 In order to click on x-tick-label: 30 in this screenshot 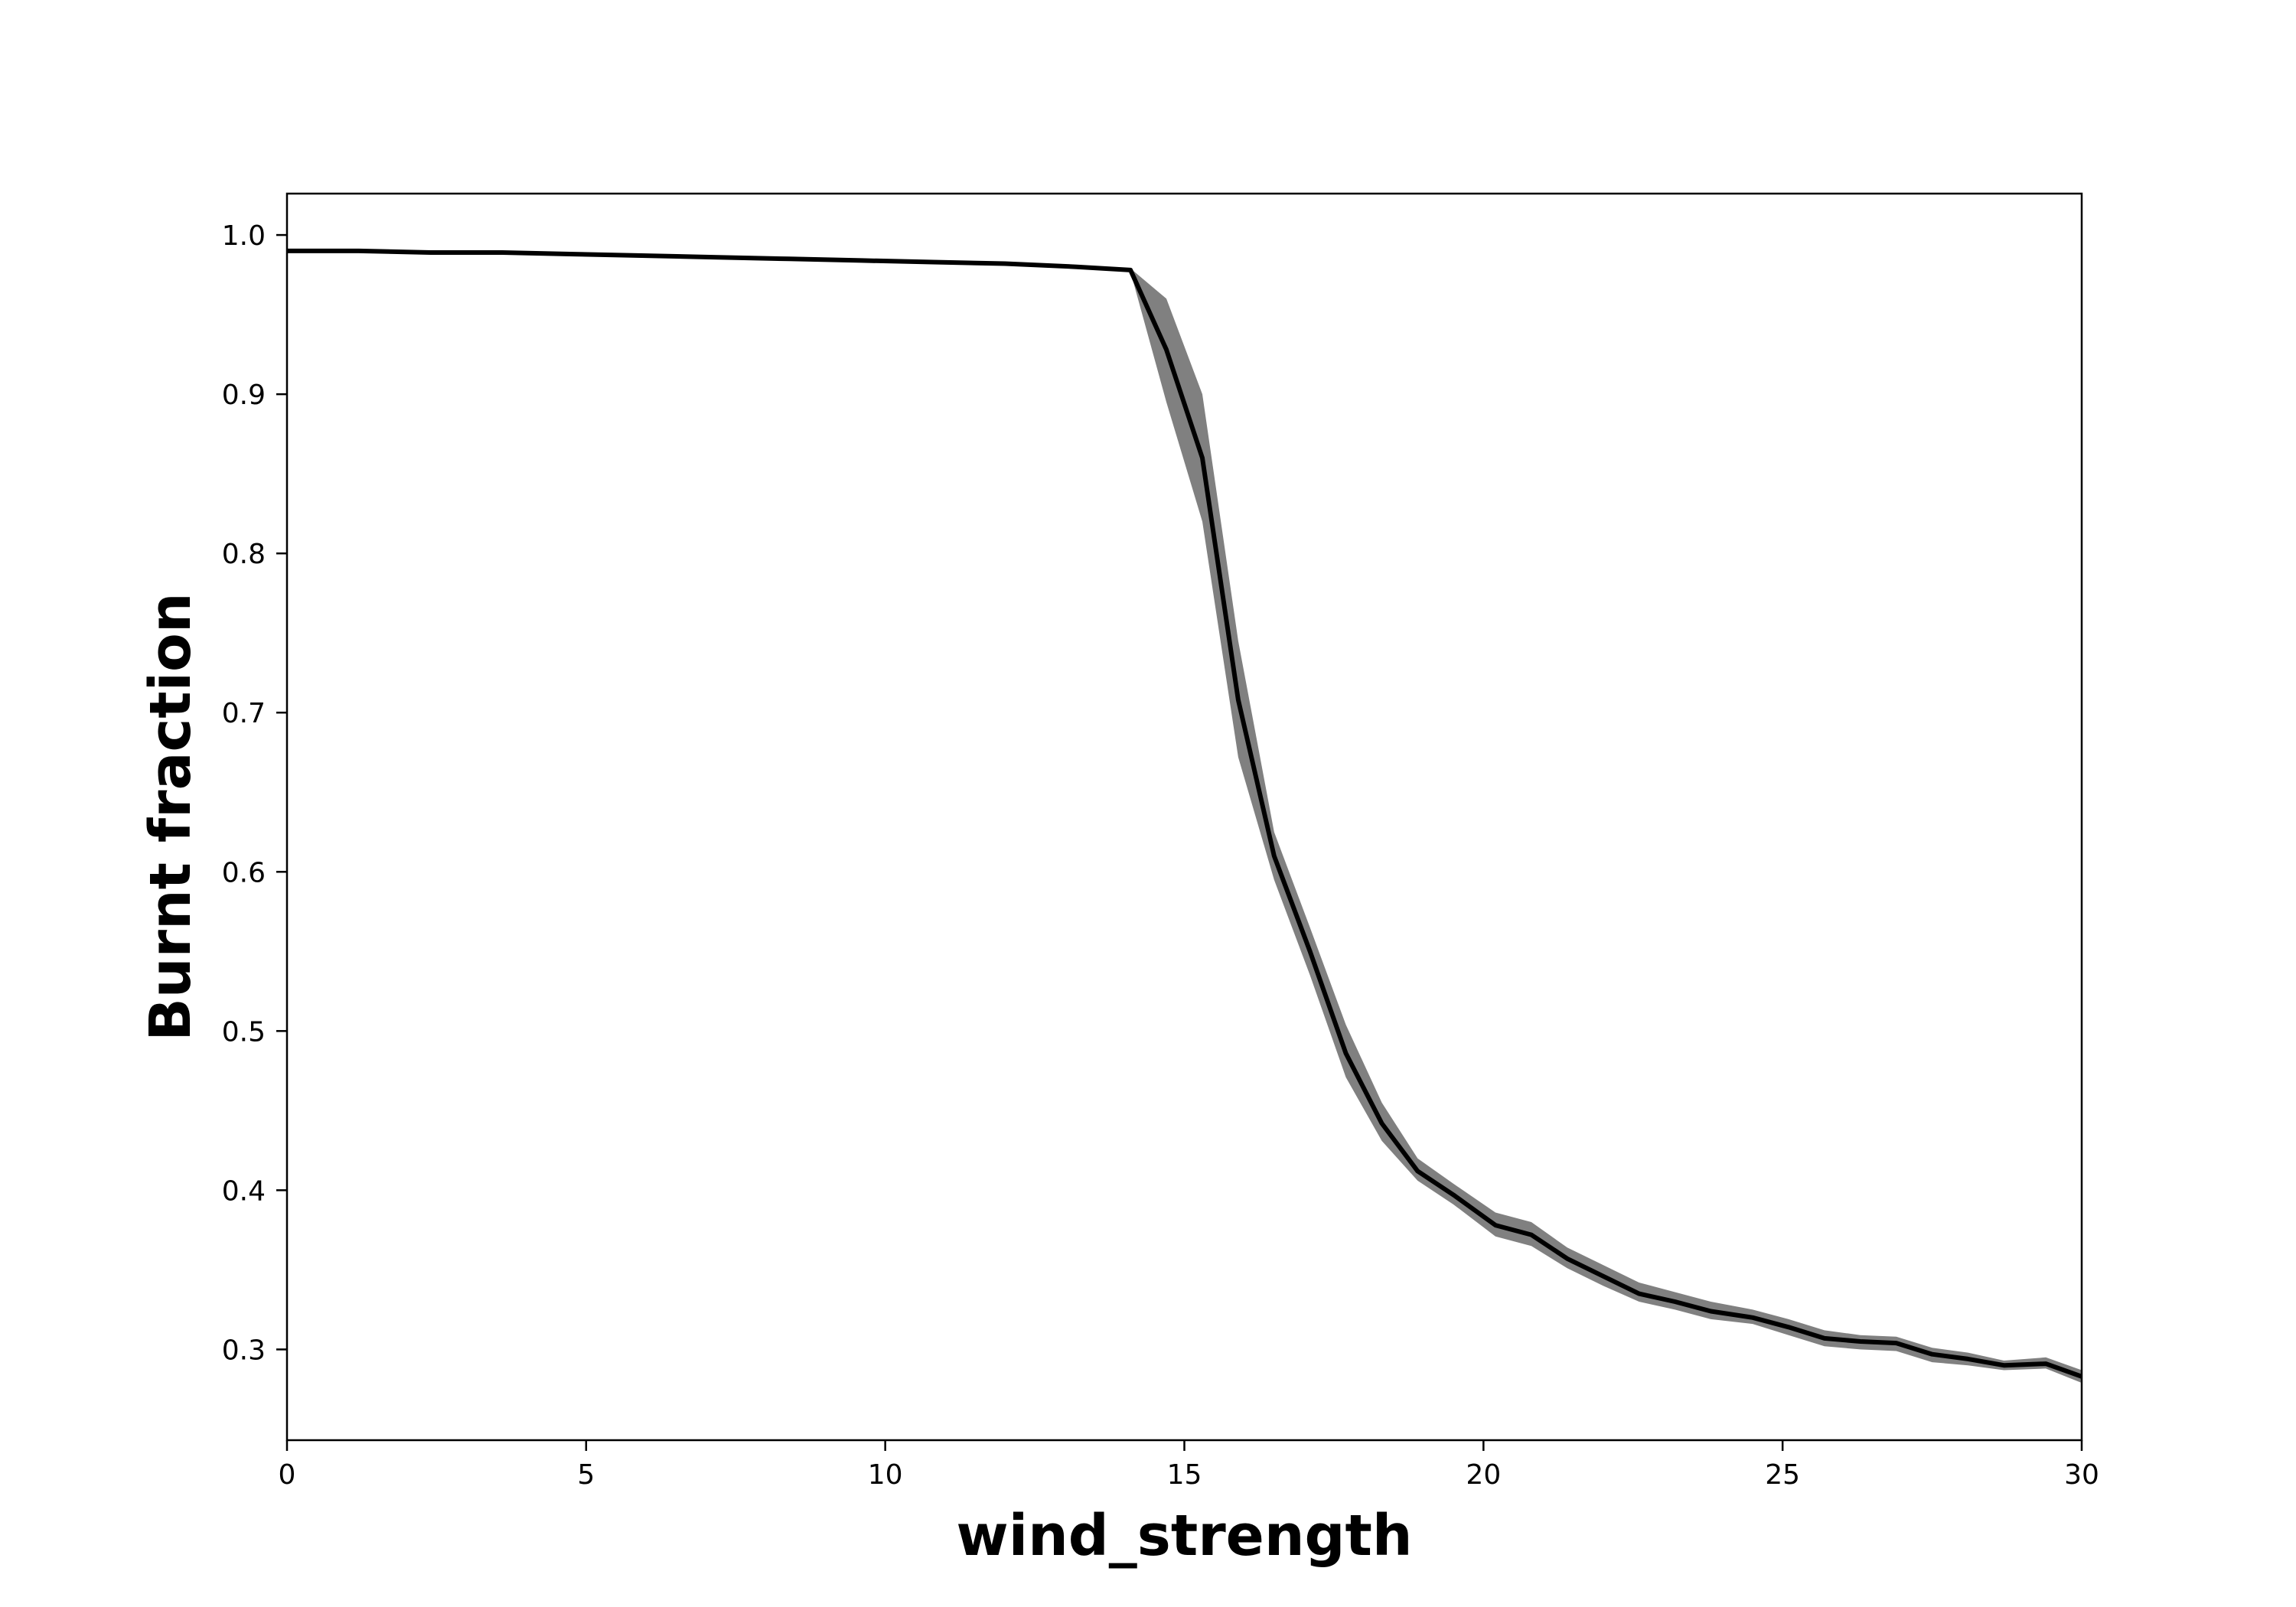, I will do `click(2081, 1475)`.